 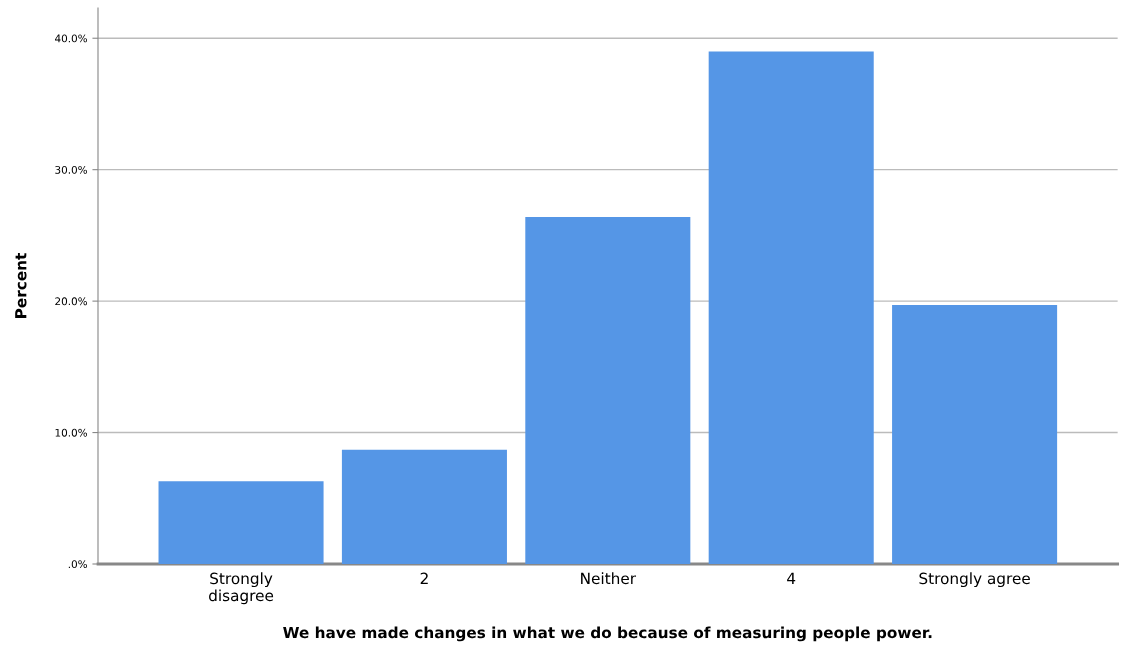 What do you see at coordinates (71, 301) in the screenshot?
I see `y-tick-label: 20.0%` at bounding box center [71, 301].